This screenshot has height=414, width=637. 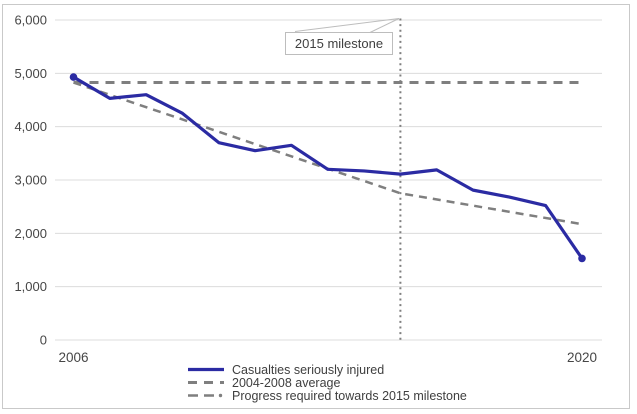 I want to click on legend-item-progress: Progress required towards 2015 milestone, so click(x=327, y=395).